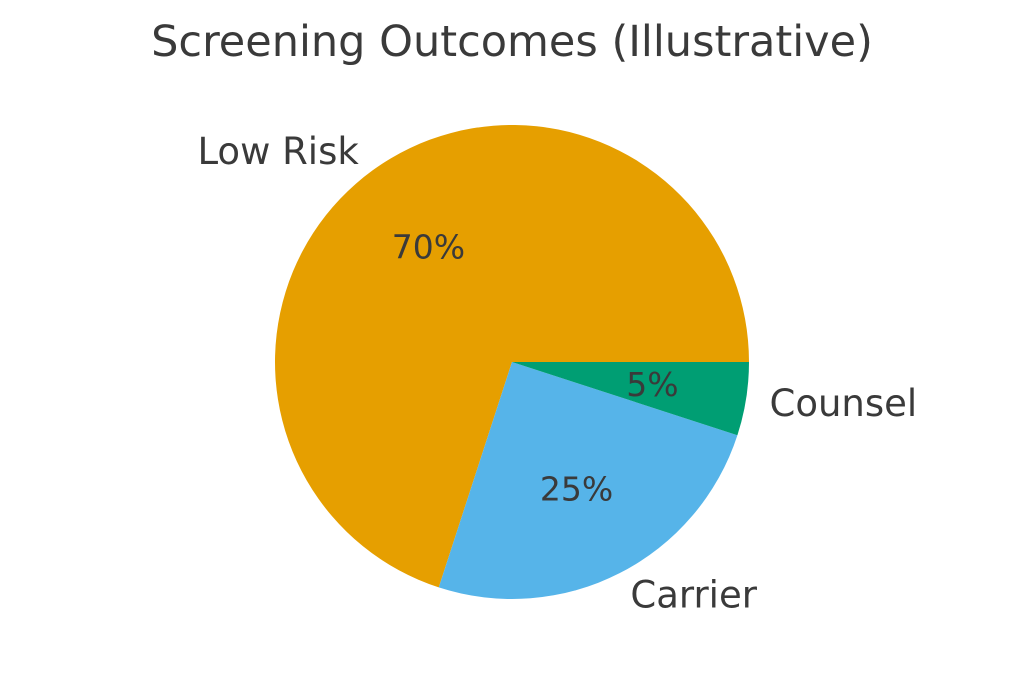 This screenshot has height=688, width=1024. What do you see at coordinates (512, 42) in the screenshot?
I see `chart-title: Screening Outcomes (Illustrative)` at bounding box center [512, 42].